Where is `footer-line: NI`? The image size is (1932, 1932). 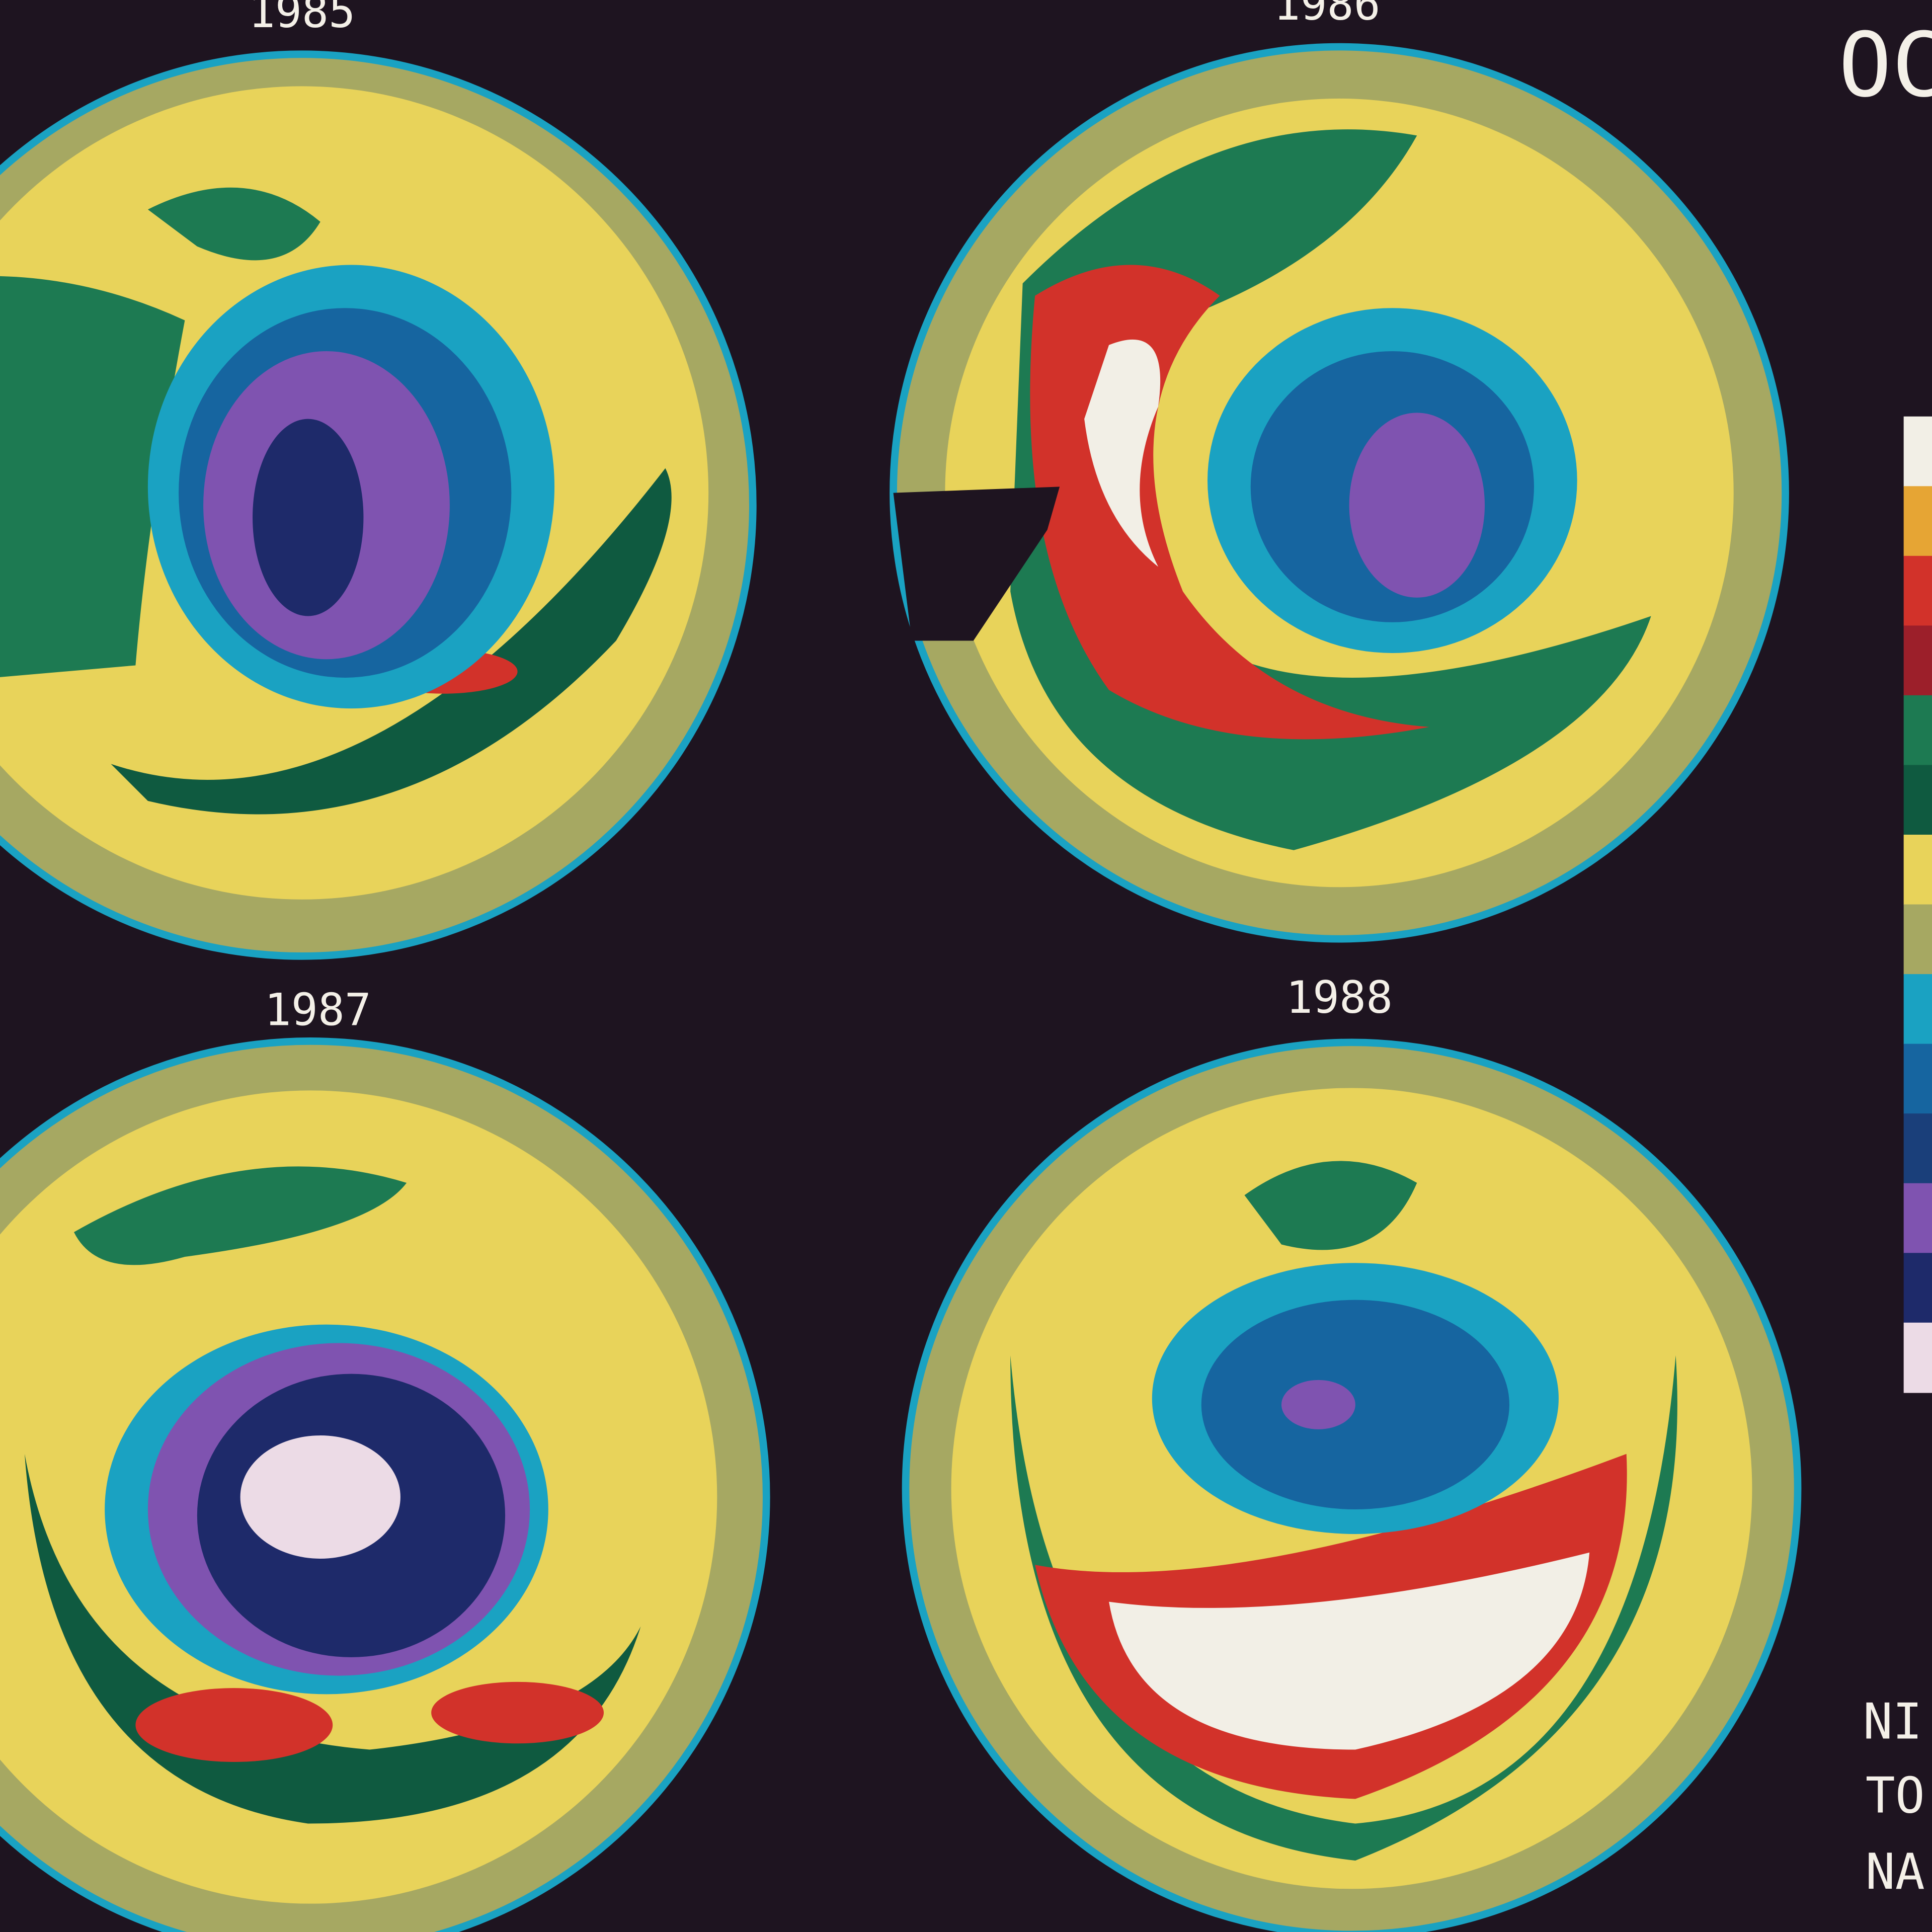 footer-line: NI is located at coordinates (1893, 1721).